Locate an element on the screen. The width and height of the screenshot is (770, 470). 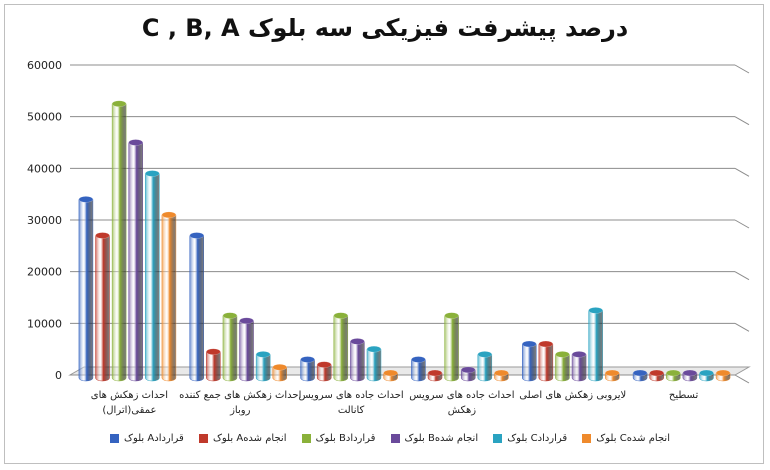
x-tick-label: تسطیح is located at coordinates (684, 395).